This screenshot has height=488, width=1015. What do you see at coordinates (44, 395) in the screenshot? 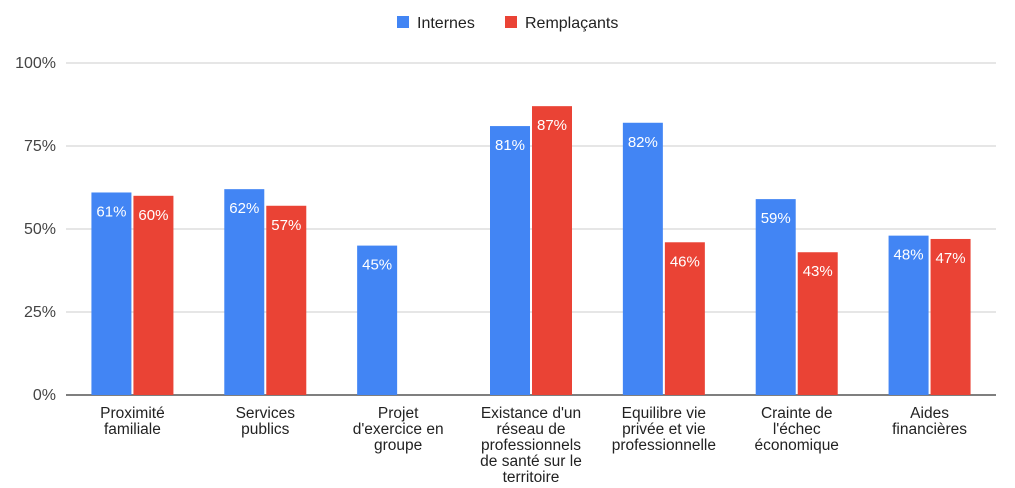
I see `y-tick-label: 0%` at bounding box center [44, 395].